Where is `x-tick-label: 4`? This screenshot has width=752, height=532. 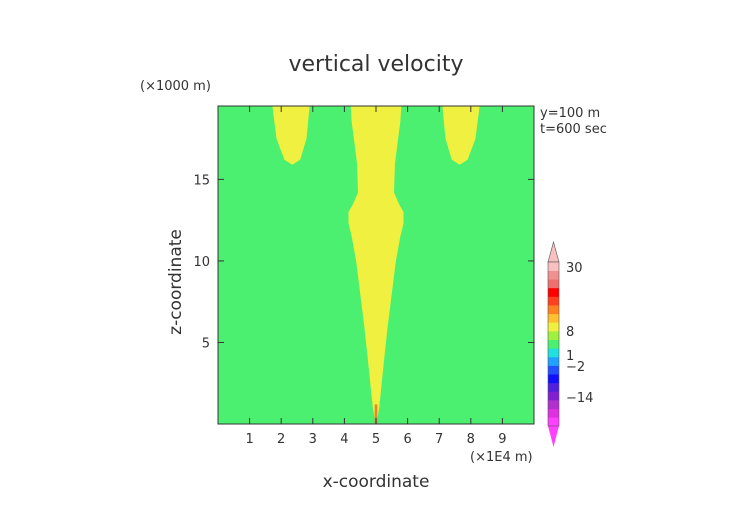
x-tick-label: 4 is located at coordinates (344, 439).